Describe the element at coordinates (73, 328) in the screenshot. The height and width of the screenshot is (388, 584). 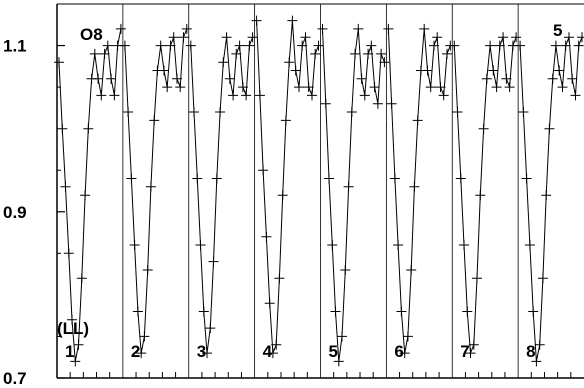
I see `annotation-bottom-left: (LL)` at that location.